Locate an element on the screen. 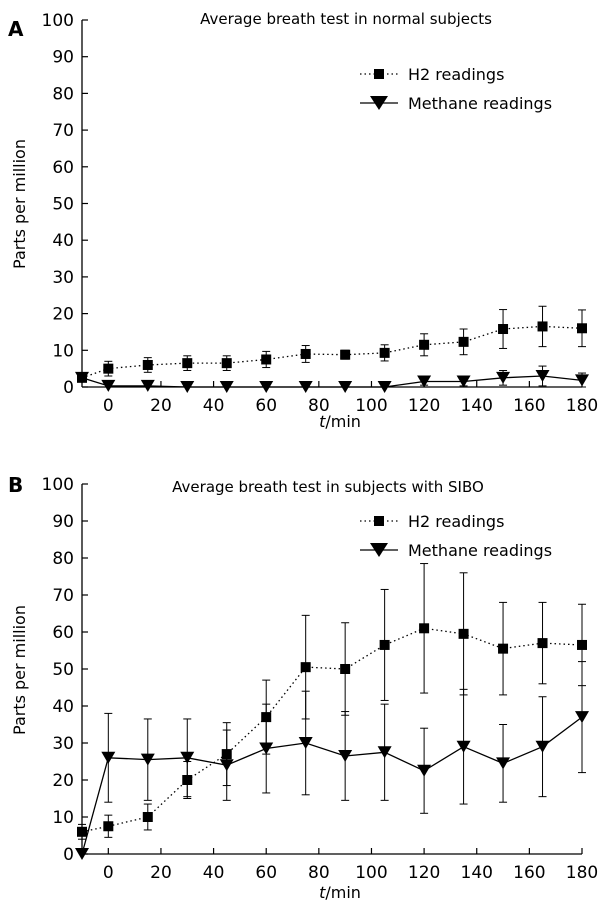  y-tick-label: 100 is located at coordinates (58, 21).